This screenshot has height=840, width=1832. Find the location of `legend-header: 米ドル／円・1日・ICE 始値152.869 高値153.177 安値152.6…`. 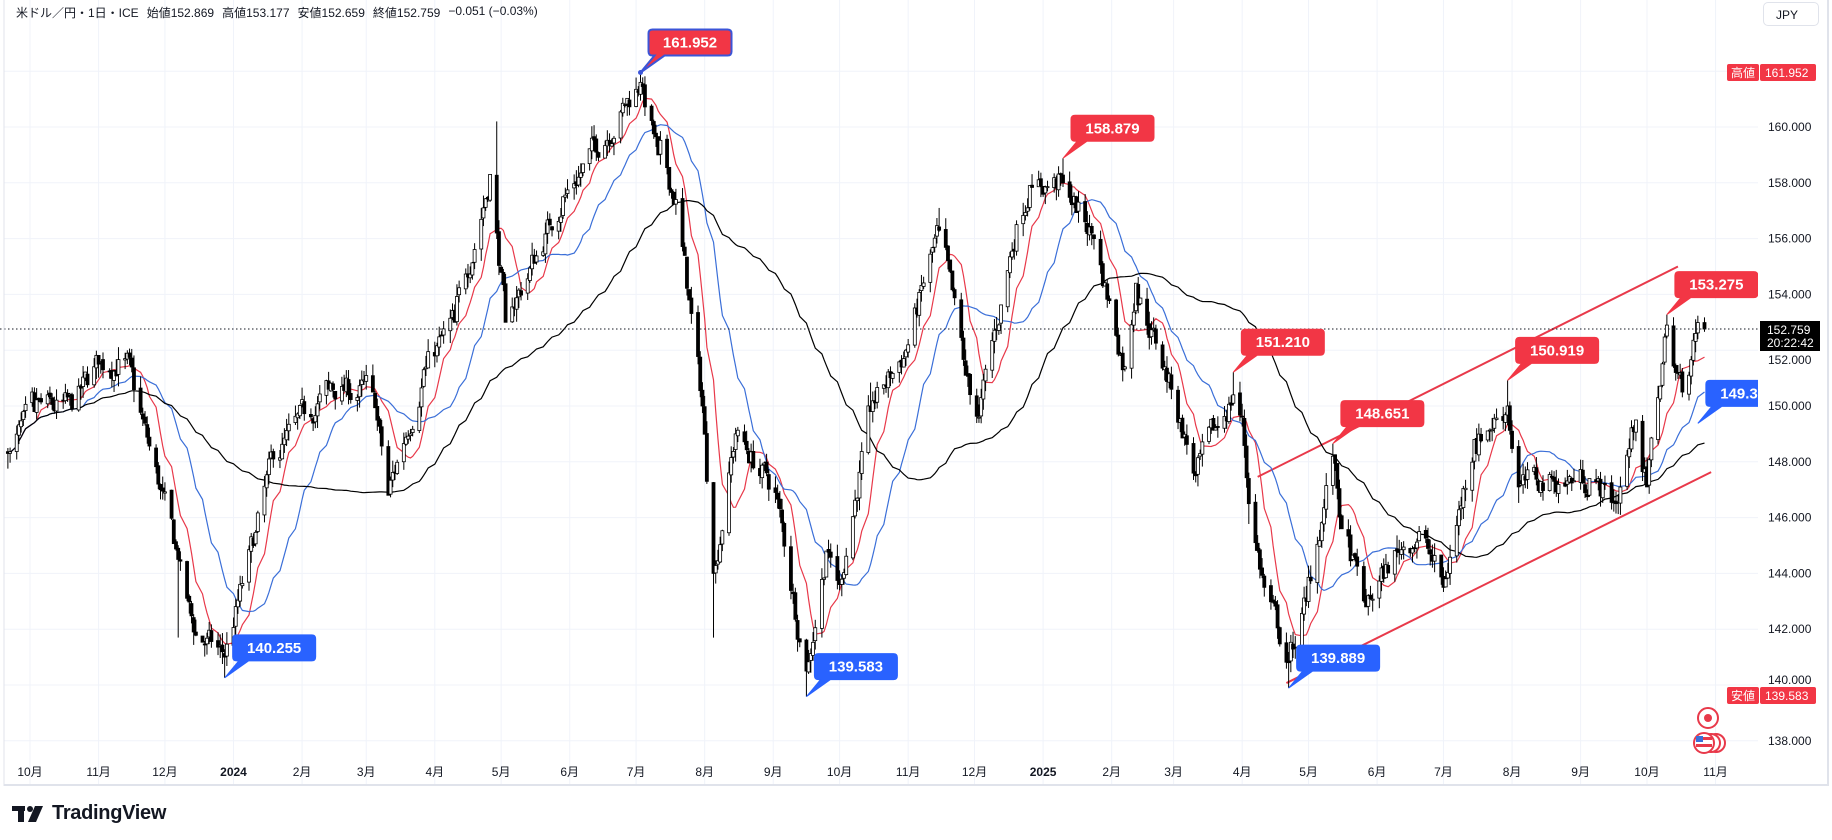

legend-header: 米ドル／円・1日・ICE 始値152.869 高値153.177 安値152.6… is located at coordinates (277, 12).